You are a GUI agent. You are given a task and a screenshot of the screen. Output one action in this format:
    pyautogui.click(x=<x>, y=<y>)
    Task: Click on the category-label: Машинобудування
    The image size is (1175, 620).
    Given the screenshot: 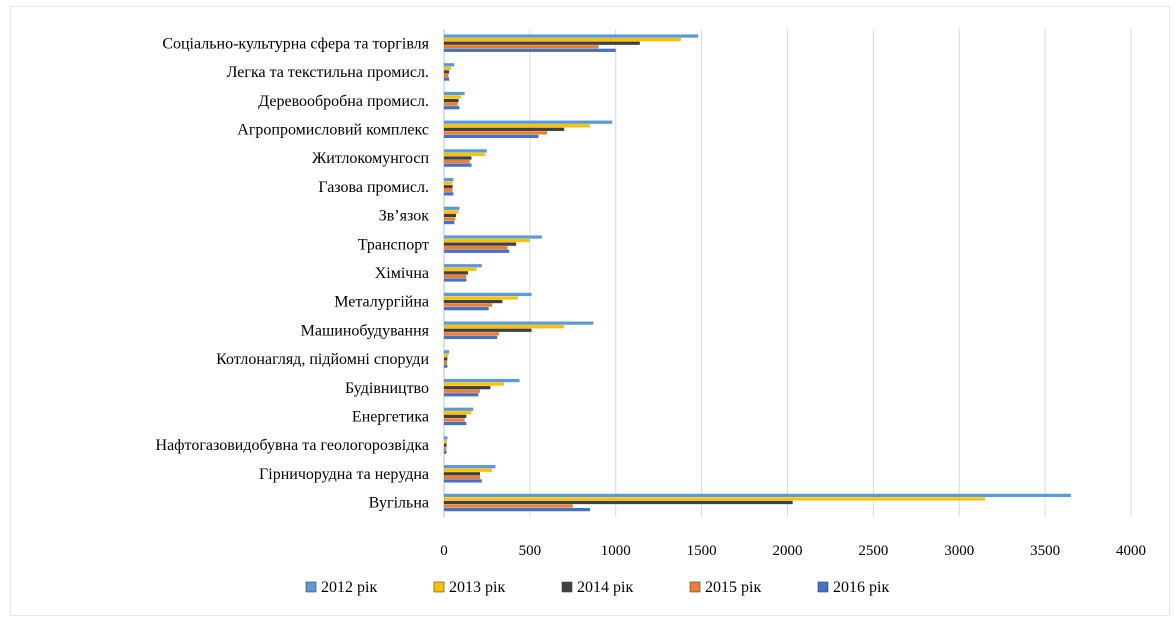 What is the action you would take?
    pyautogui.click(x=365, y=330)
    